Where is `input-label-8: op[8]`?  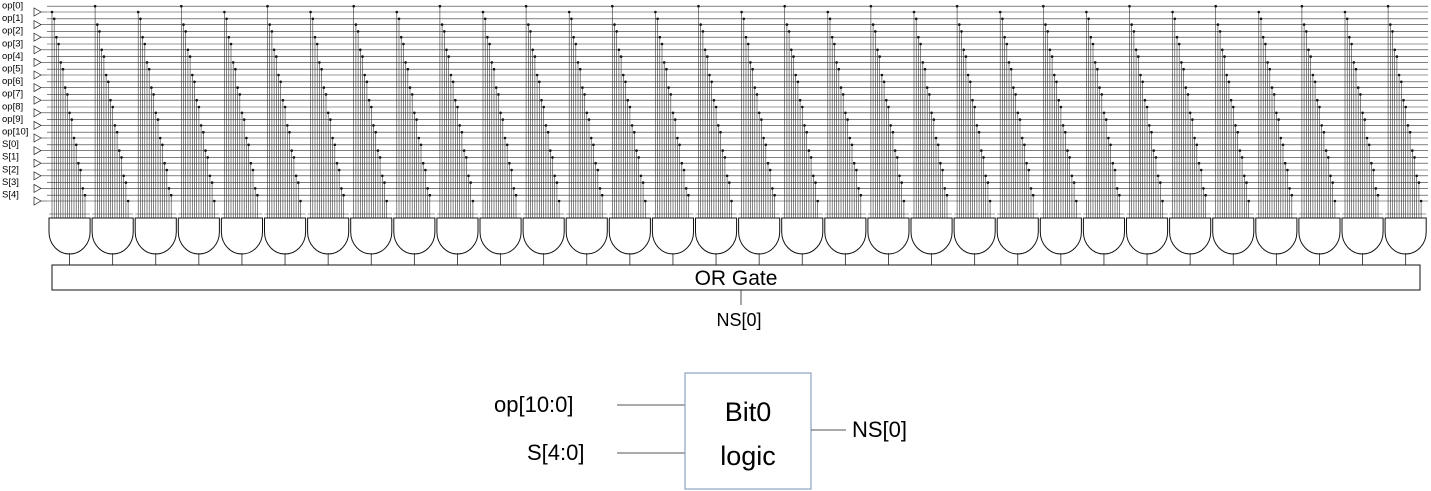 input-label-8: op[8] is located at coordinates (12, 106).